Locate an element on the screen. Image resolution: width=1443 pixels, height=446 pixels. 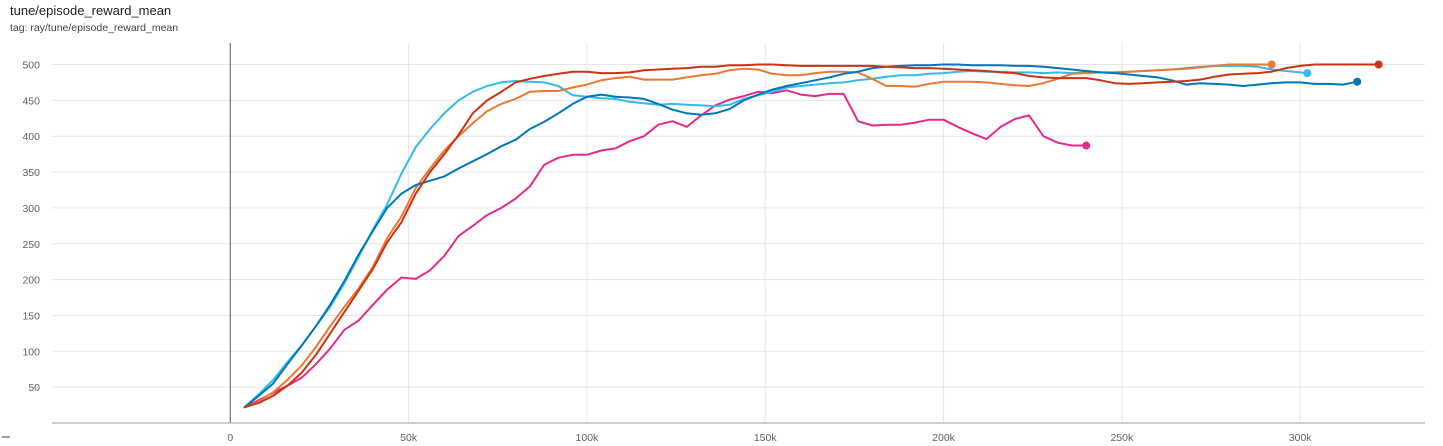
y-tick-label: 350 is located at coordinates (31, 173).